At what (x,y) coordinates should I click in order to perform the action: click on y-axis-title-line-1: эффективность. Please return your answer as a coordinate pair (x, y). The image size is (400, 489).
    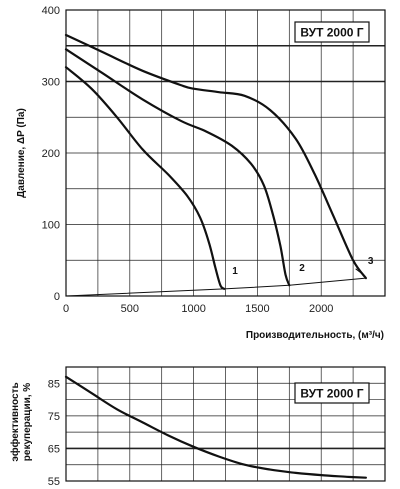
    Looking at the image, I should click on (15, 421).